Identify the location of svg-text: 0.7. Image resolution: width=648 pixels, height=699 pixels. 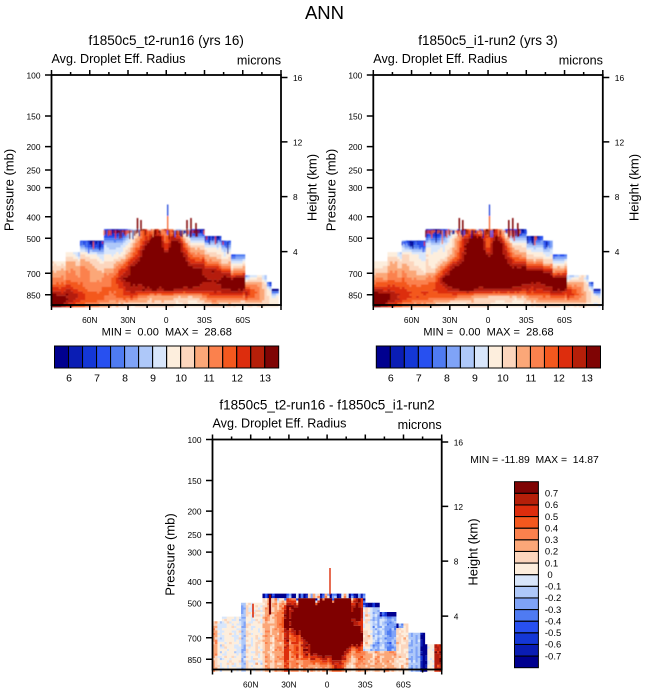
(551, 494).